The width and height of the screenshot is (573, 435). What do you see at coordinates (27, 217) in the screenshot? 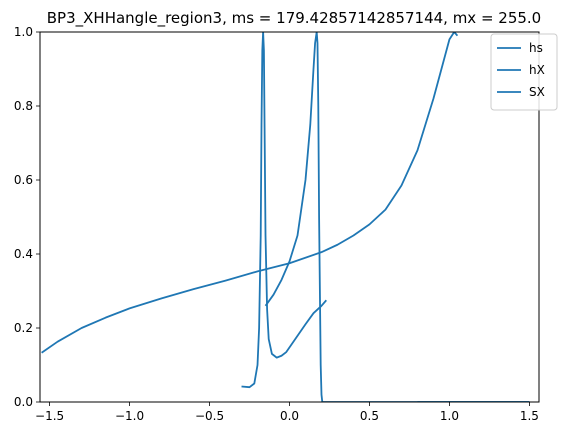
I see `y-axis: 0.0 0.2 0.4 0.6 0.8 1.0` at bounding box center [27, 217].